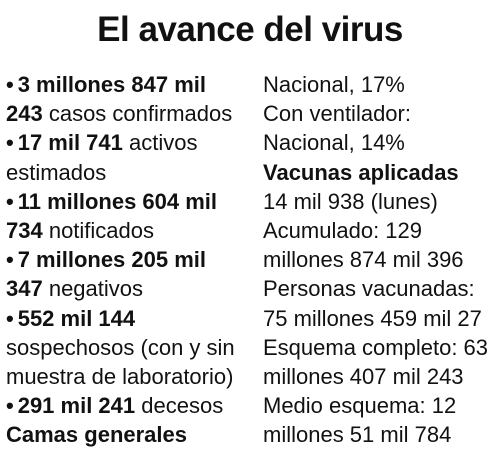 The width and height of the screenshot is (500, 455). I want to click on stat-text: 14 mil 938 (lunes), so click(350, 201).